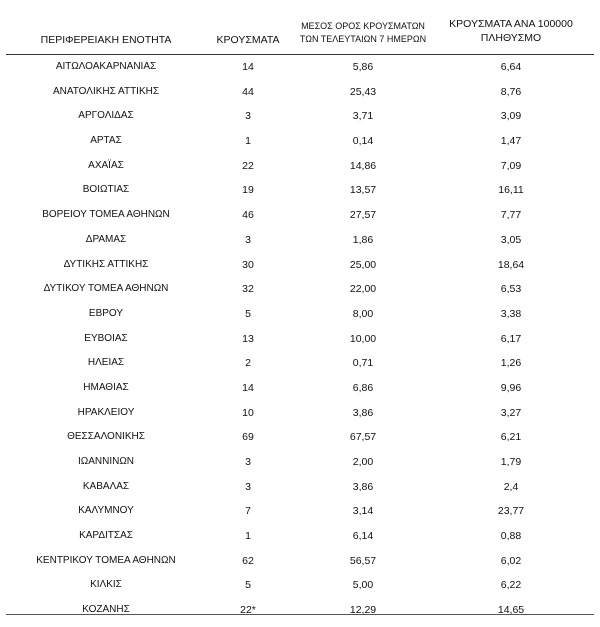  I want to click on table-row: ΚΑΡΔΙΤΣΑΣ 1 6,14 0,88, so click(300, 536).